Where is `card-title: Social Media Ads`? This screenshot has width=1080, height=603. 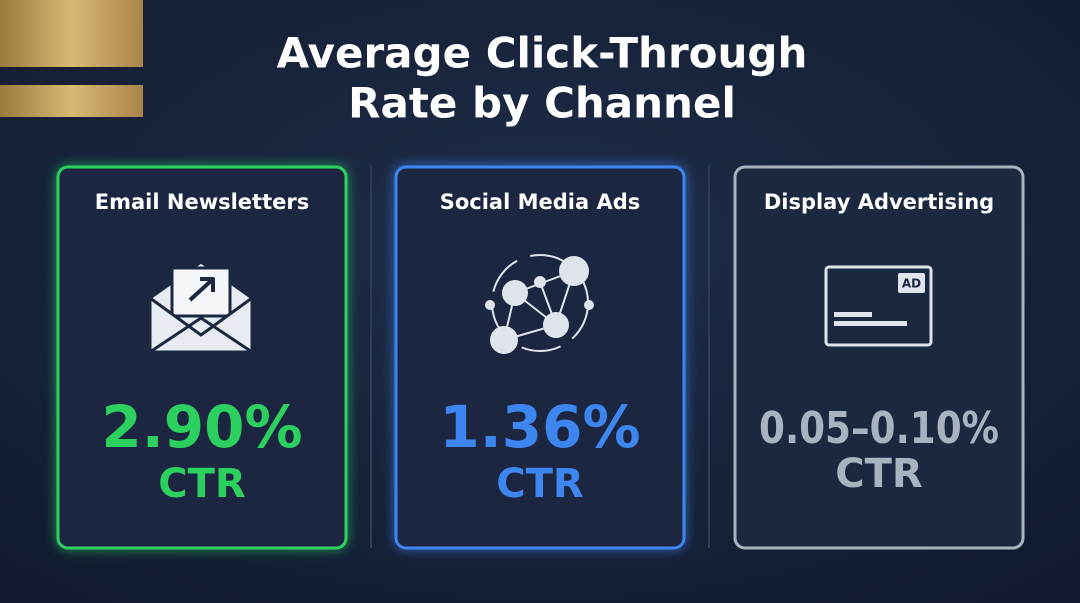 card-title: Social Media Ads is located at coordinates (540, 202).